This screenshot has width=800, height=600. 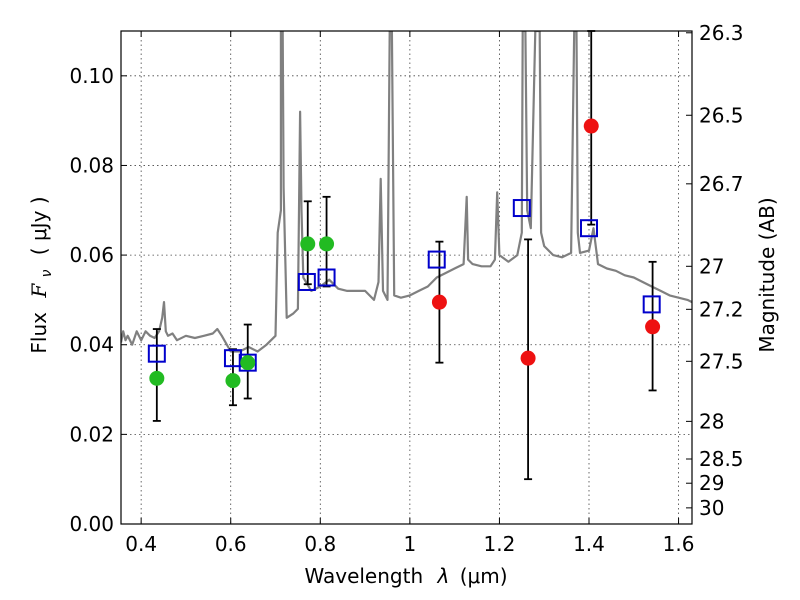 I want to click on y-axis-label-symbol: F, so click(x=39, y=291).